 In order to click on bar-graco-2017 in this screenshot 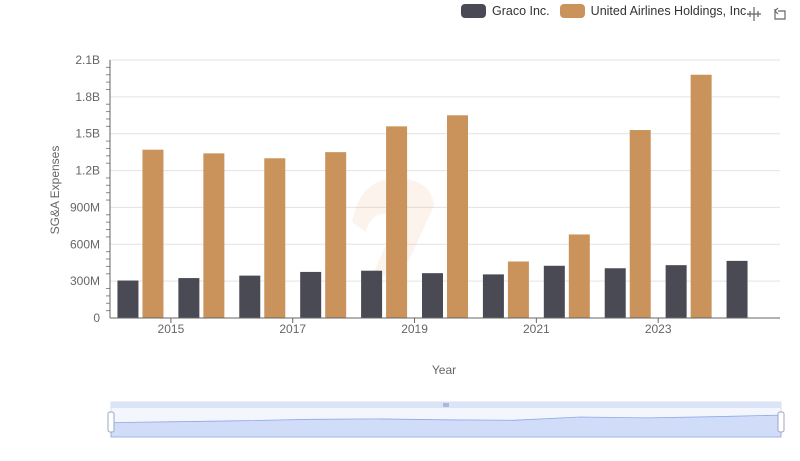, I will do `click(311, 294)`.